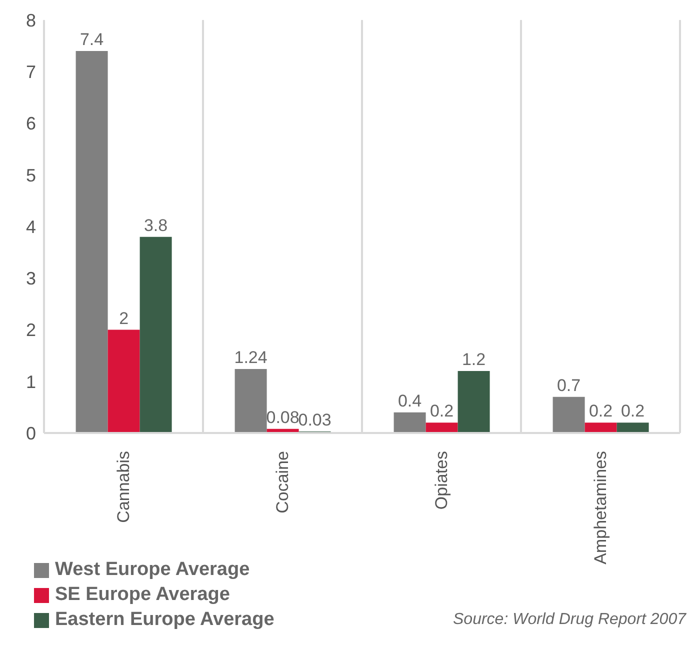  What do you see at coordinates (31, 330) in the screenshot?
I see `y-tick-label: 2` at bounding box center [31, 330].